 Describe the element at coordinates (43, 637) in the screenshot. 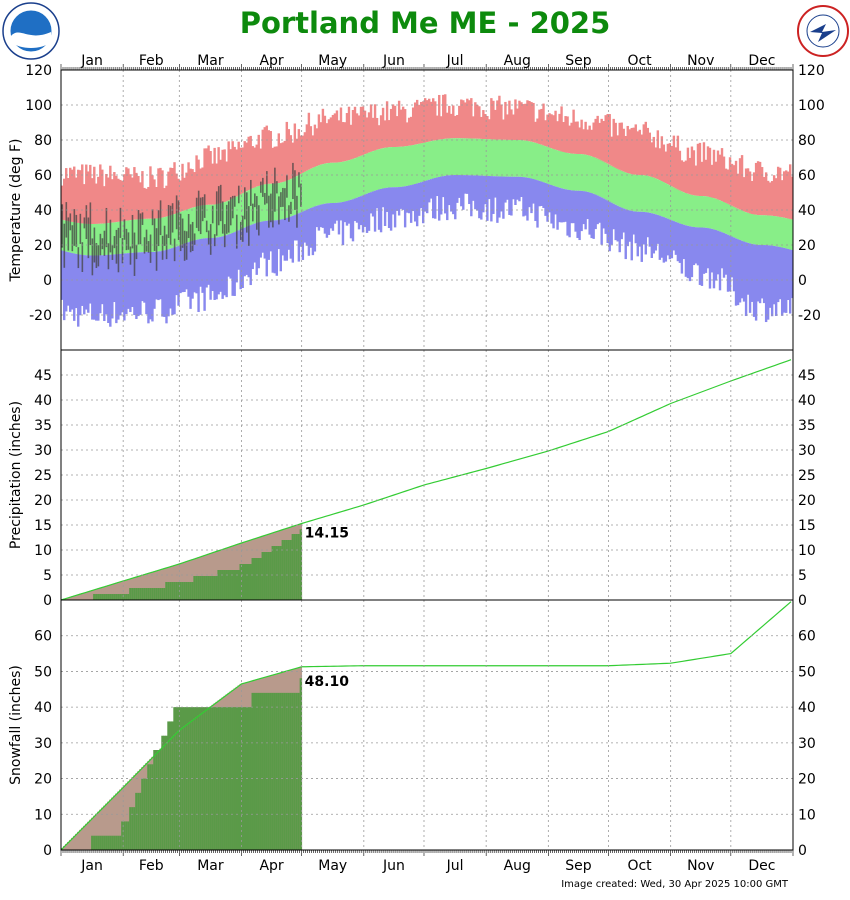

I see `y-tick-label-left: 60` at that location.